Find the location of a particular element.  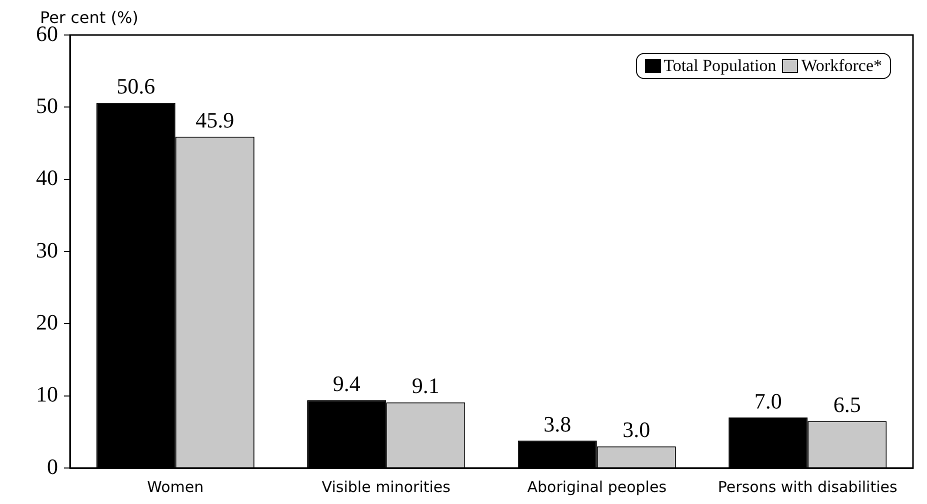

y-tick-label: 20 is located at coordinates (47, 321).